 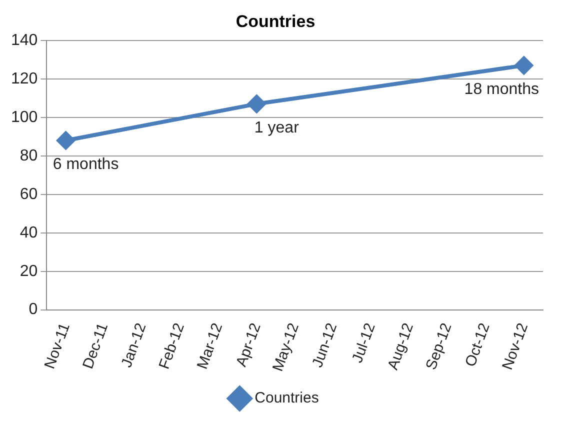 What do you see at coordinates (134, 345) in the screenshot?
I see `x-tick-label: Jan-12` at bounding box center [134, 345].